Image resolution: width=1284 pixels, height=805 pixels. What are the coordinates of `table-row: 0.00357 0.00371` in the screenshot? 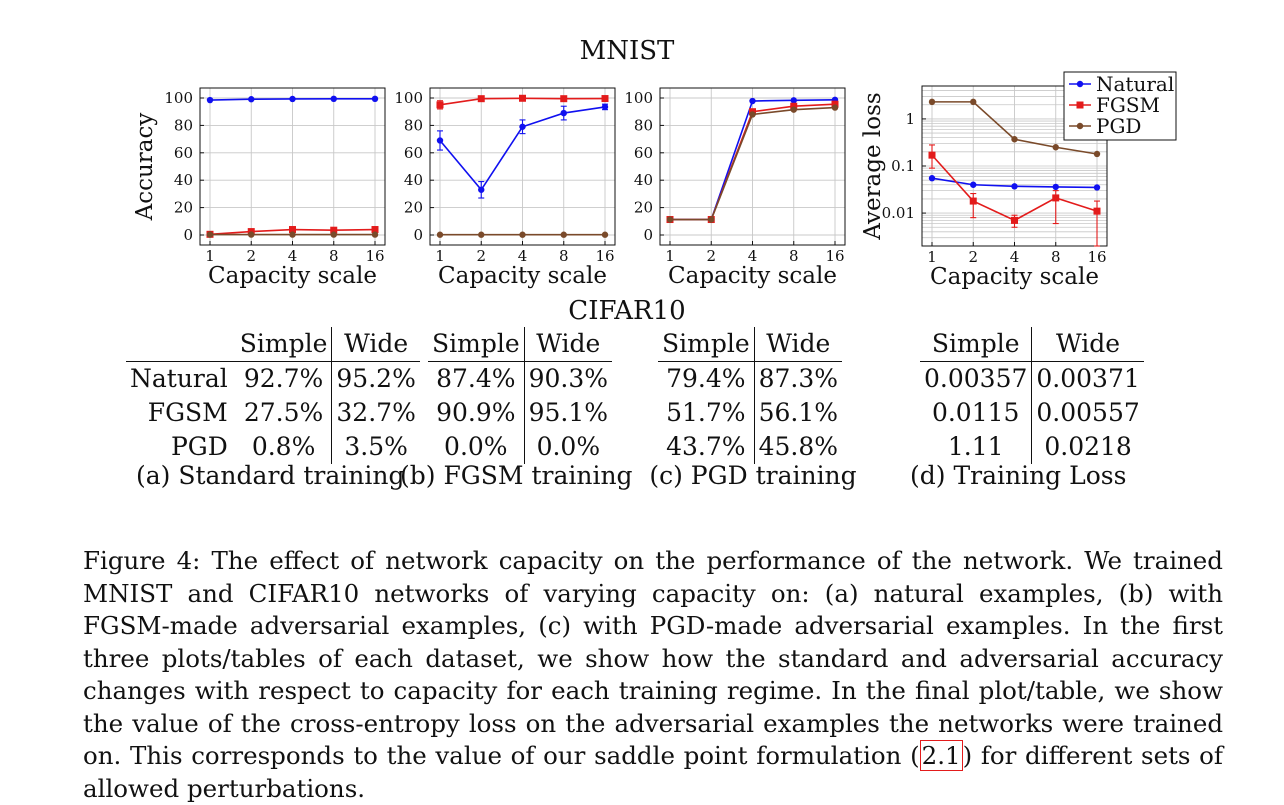 It's located at (1032, 378).